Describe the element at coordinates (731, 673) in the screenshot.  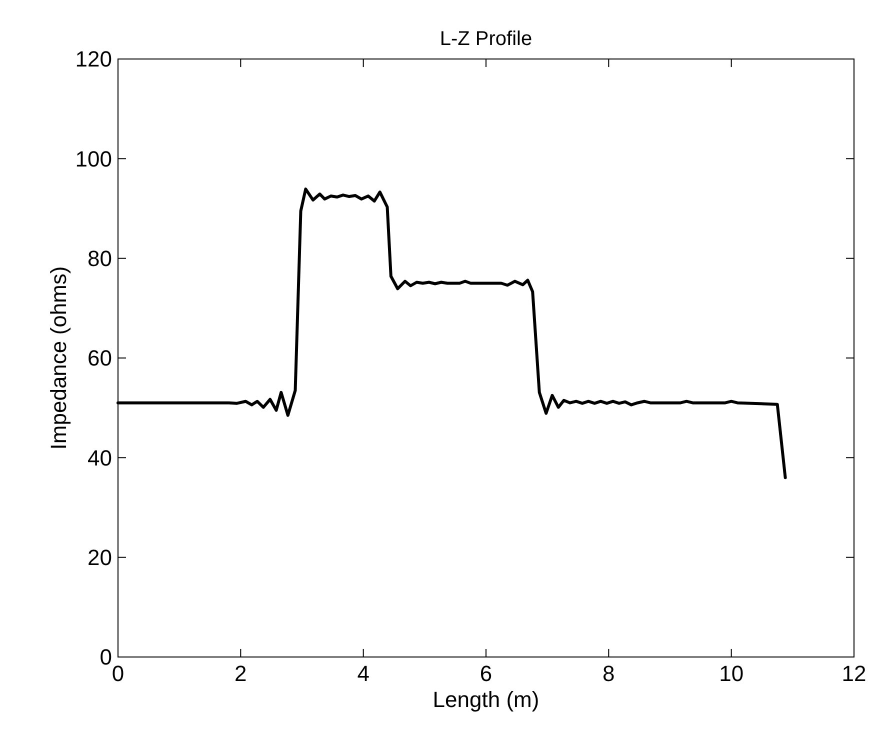
I see `x-tick-label: 10` at that location.